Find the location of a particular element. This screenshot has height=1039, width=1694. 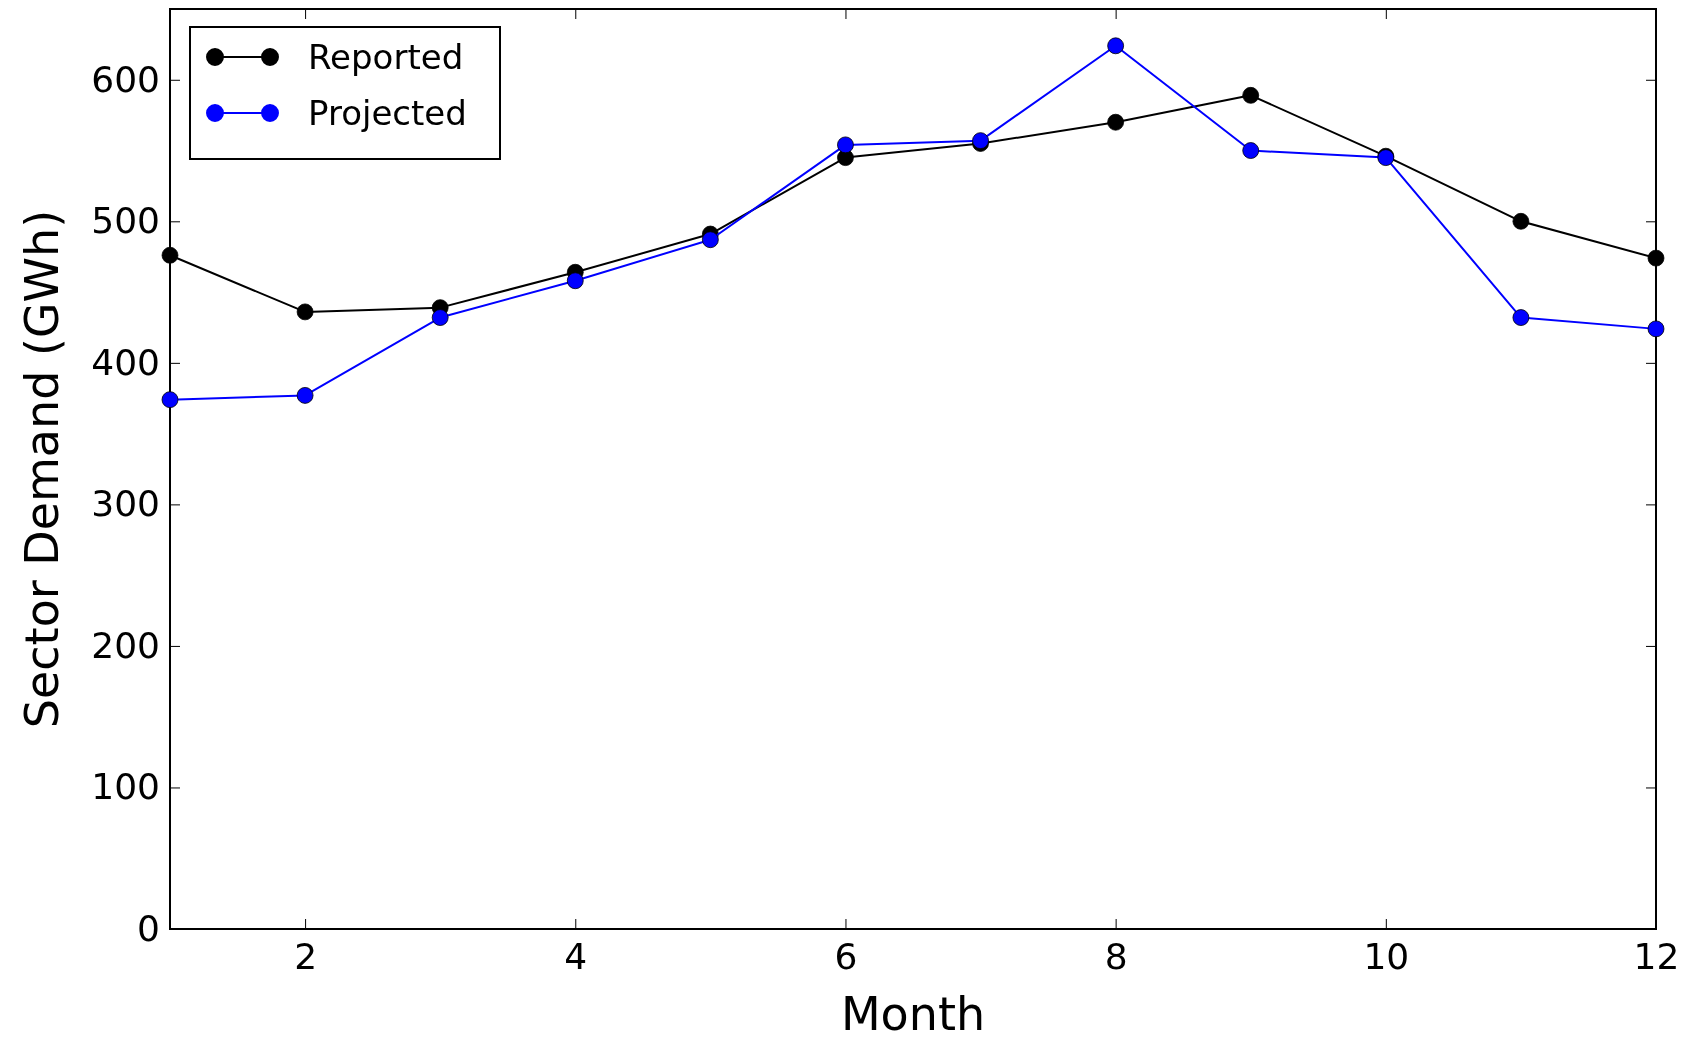

x-tick-label: 8 is located at coordinates (1116, 956).